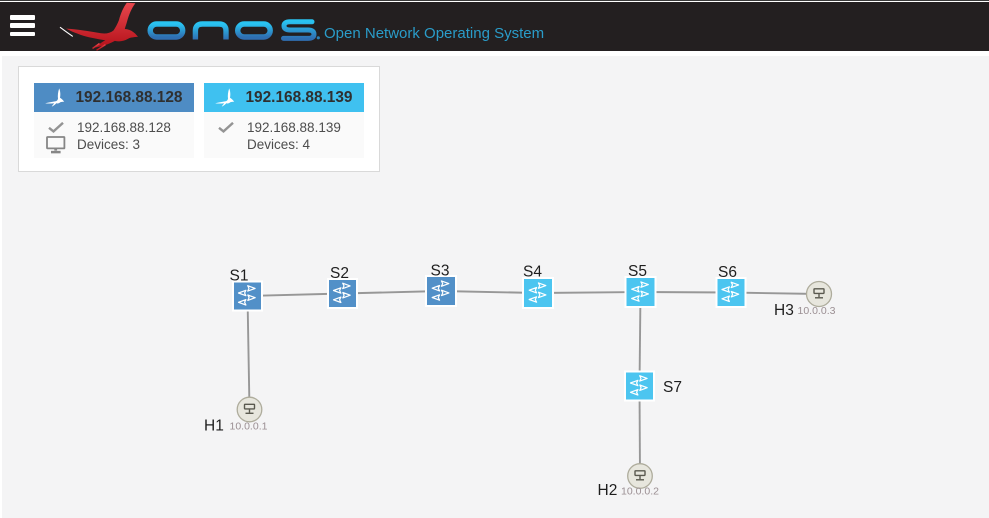 The image size is (989, 518). I want to click on svg-text: S6, so click(727, 272).